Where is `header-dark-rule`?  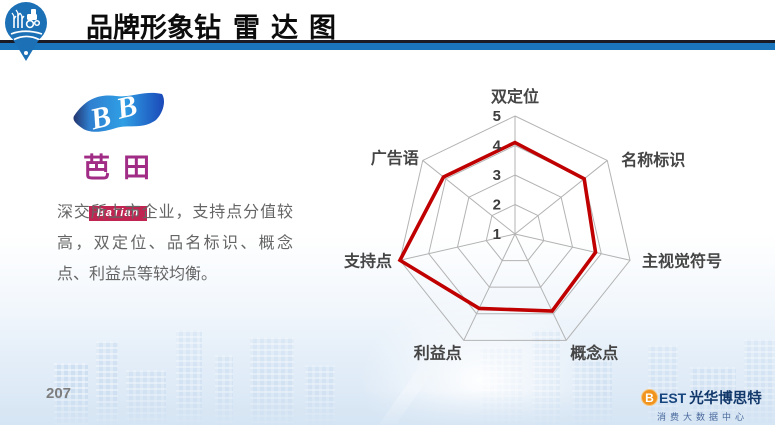 header-dark-rule is located at coordinates (387, 41).